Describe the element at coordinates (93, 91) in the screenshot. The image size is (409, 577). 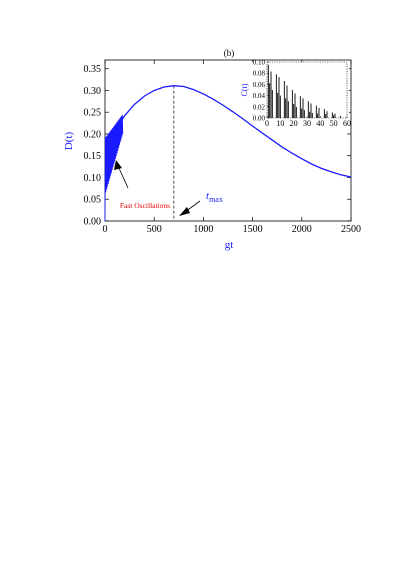
I see `main-ytick-label: 0.30` at that location.